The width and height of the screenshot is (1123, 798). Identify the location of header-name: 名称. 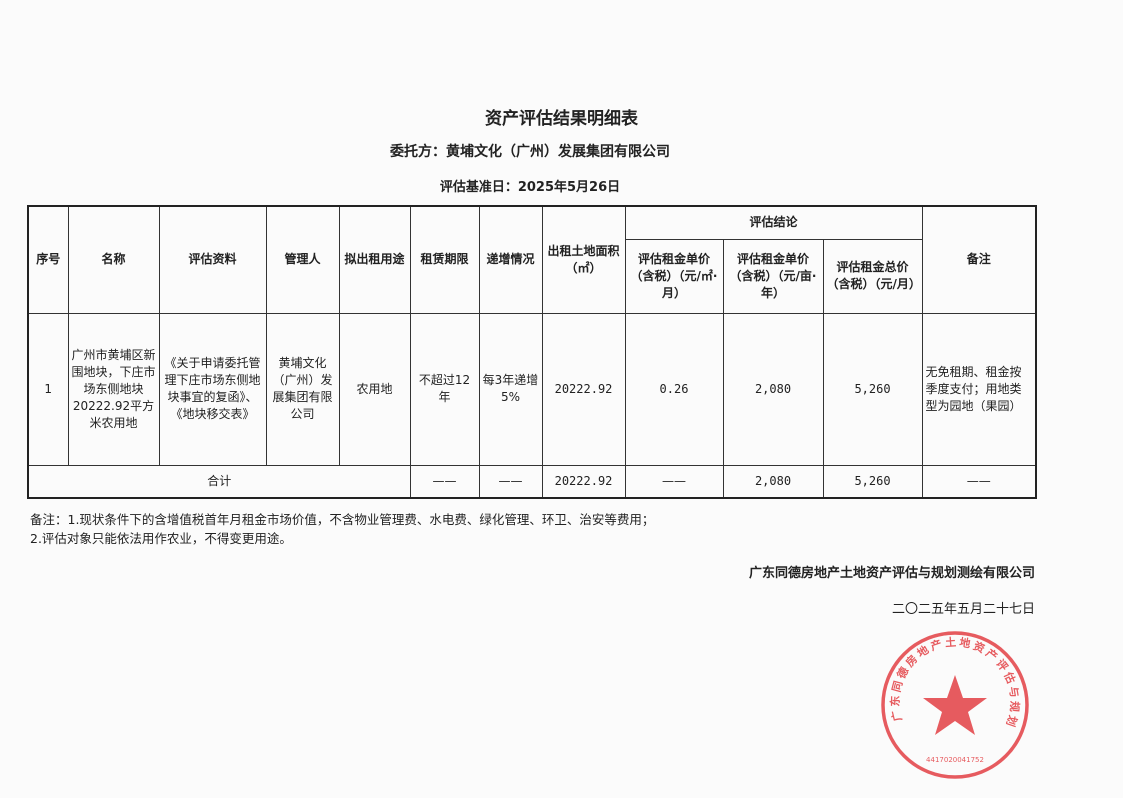
(113, 259).